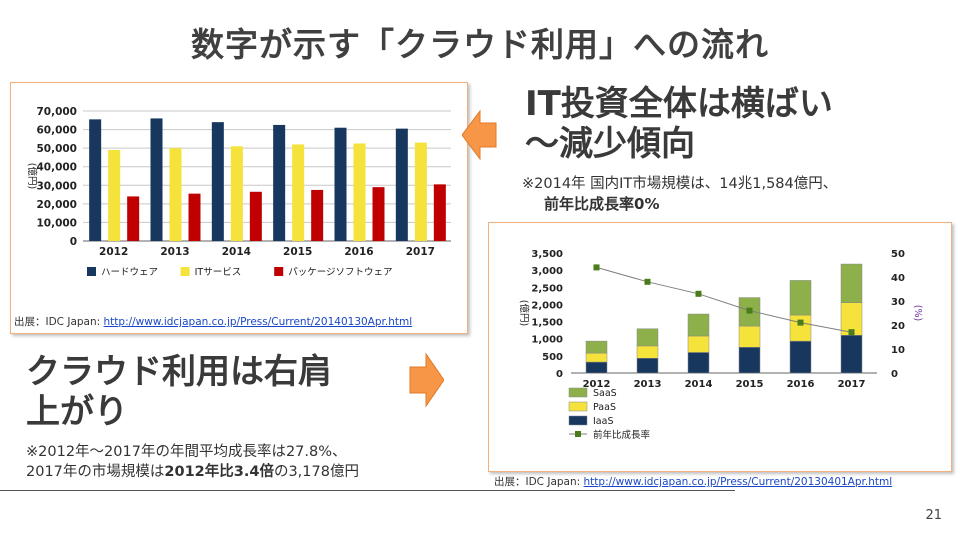 The image size is (960, 540). What do you see at coordinates (547, 340) in the screenshot?
I see `y-tick-label: 1,000` at bounding box center [547, 340].